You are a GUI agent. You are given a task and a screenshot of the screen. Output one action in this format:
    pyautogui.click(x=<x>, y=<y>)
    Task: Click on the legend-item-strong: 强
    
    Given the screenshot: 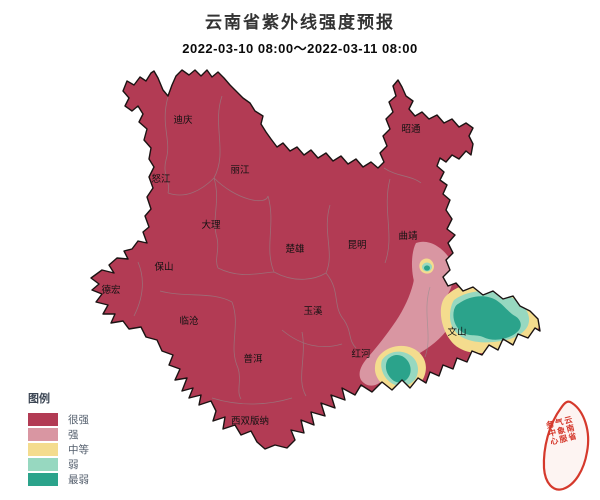 What is the action you would take?
    pyautogui.click(x=58, y=434)
    